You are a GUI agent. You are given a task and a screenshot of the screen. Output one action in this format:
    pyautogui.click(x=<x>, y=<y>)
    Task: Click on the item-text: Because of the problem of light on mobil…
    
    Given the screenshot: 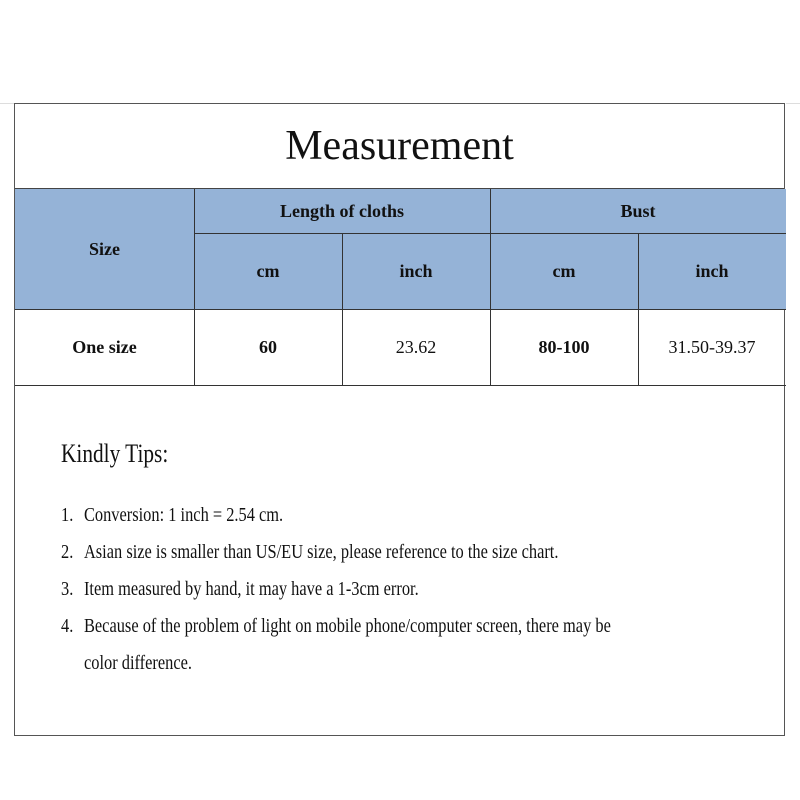 What is the action you would take?
    pyautogui.click(x=347, y=626)
    